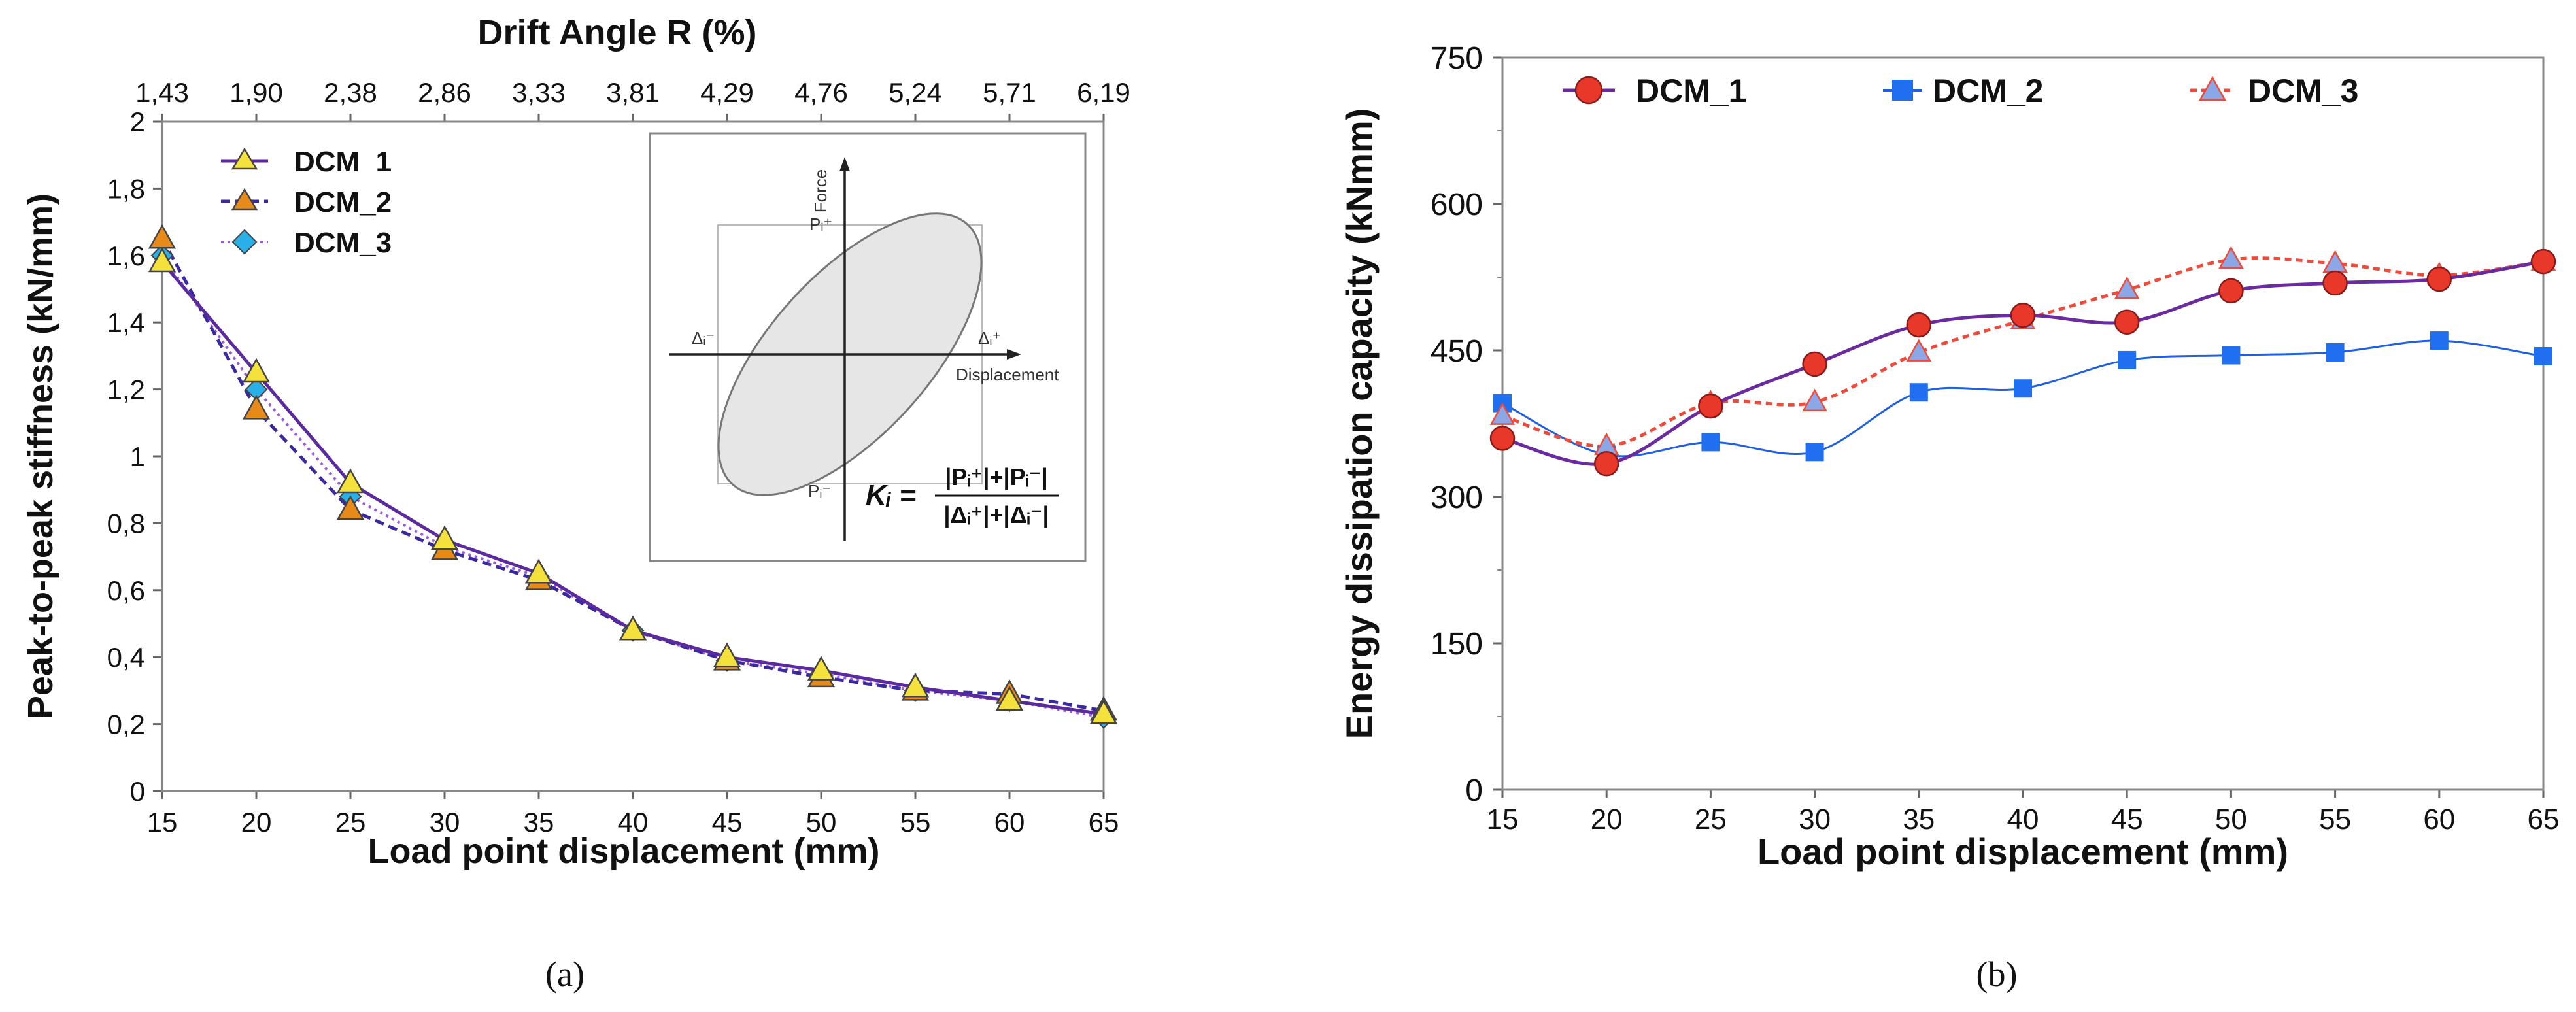 The height and width of the screenshot is (1012, 2576). What do you see at coordinates (126, 256) in the screenshot?
I see `y-tick-label: 1,6` at bounding box center [126, 256].